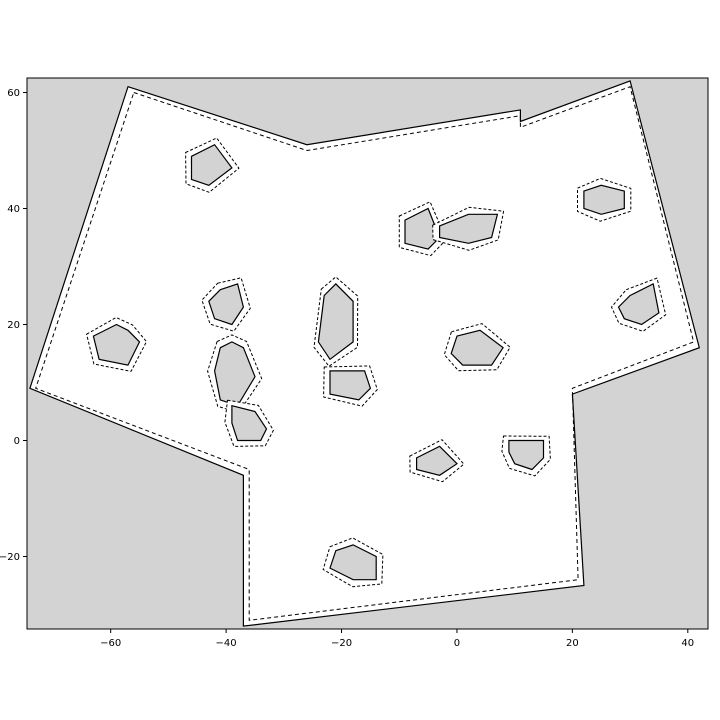 Image resolution: width=720 pixels, height=720 pixels. I want to click on y-axis: −20 0 20 40 60, so click(13, 325).